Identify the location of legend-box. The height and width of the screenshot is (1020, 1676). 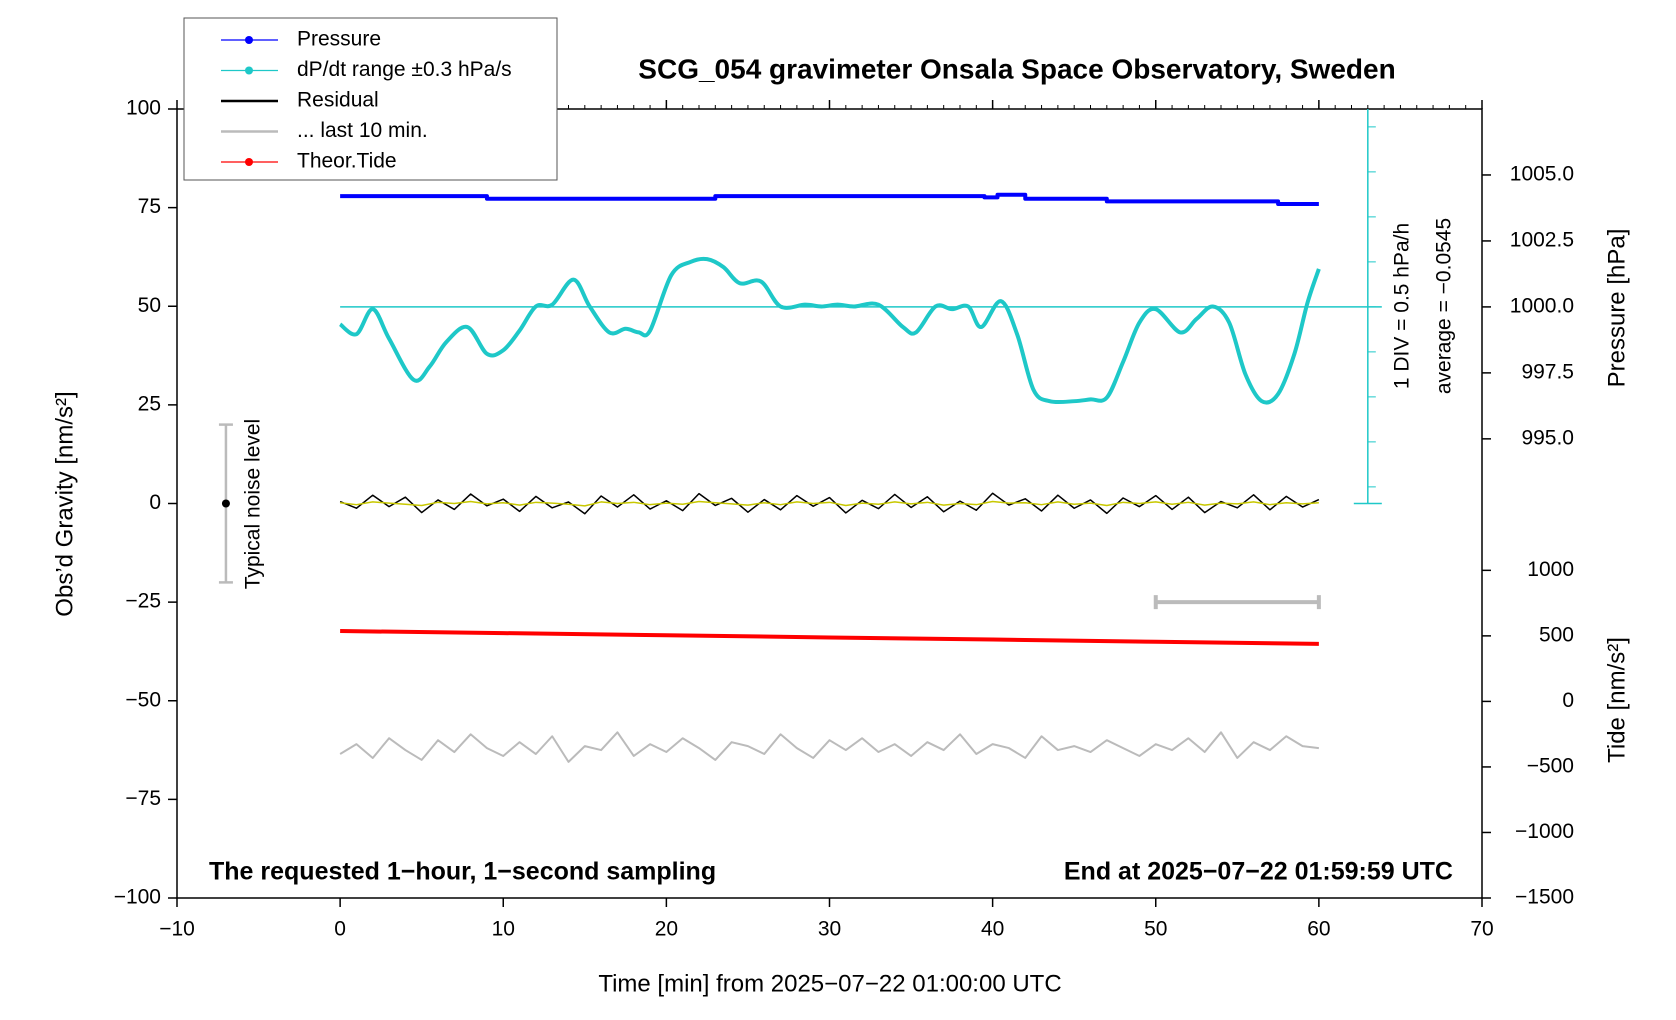
(370, 99).